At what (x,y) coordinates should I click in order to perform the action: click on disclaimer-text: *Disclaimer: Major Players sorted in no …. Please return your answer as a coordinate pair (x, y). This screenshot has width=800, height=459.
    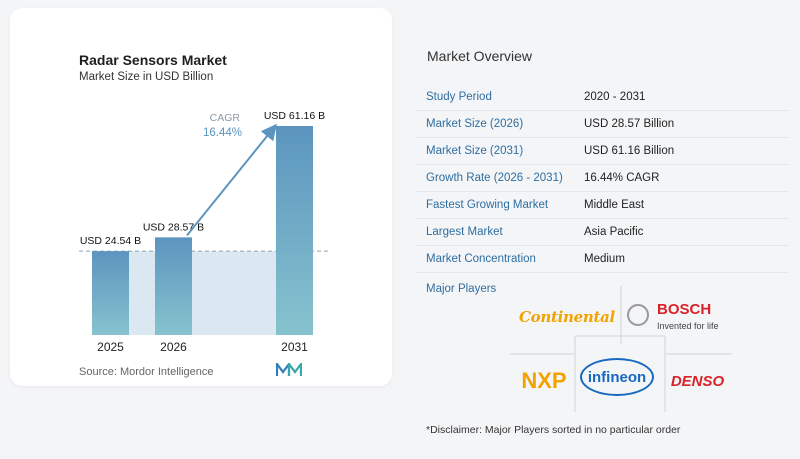
    Looking at the image, I should click on (553, 430).